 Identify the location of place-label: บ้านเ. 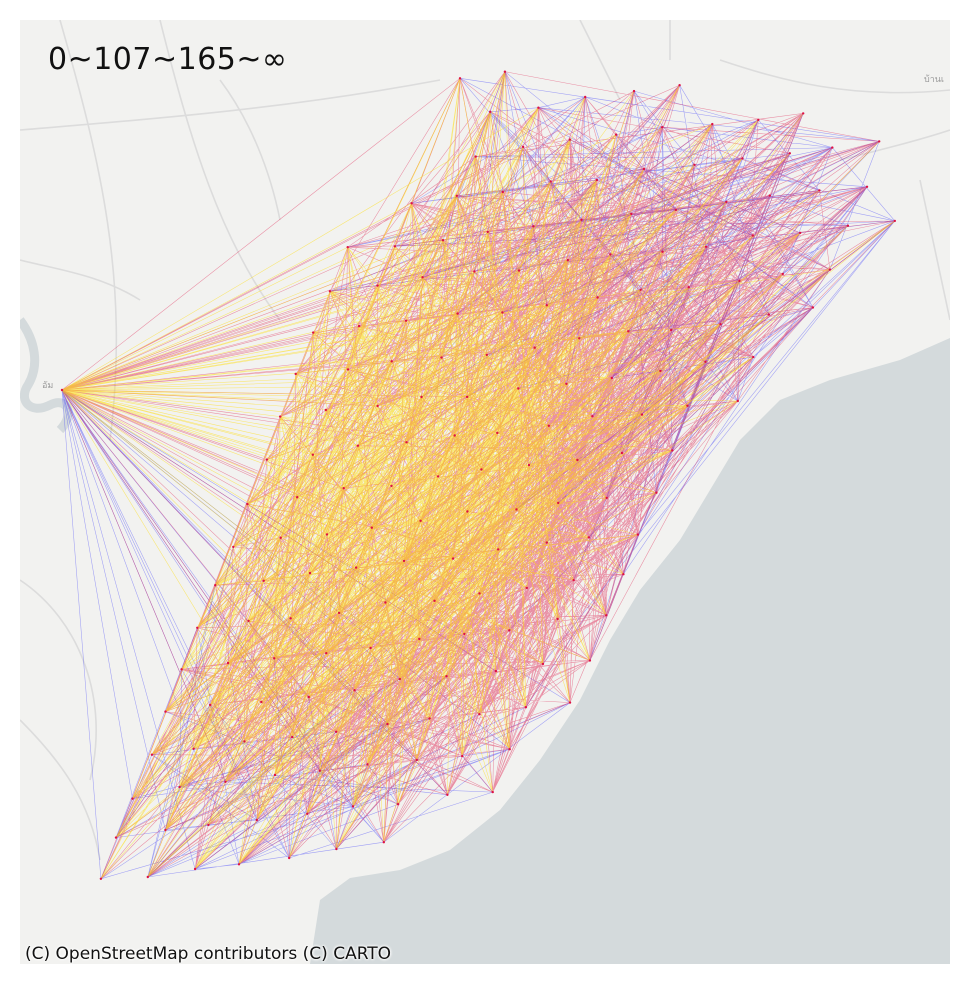
(934, 80).